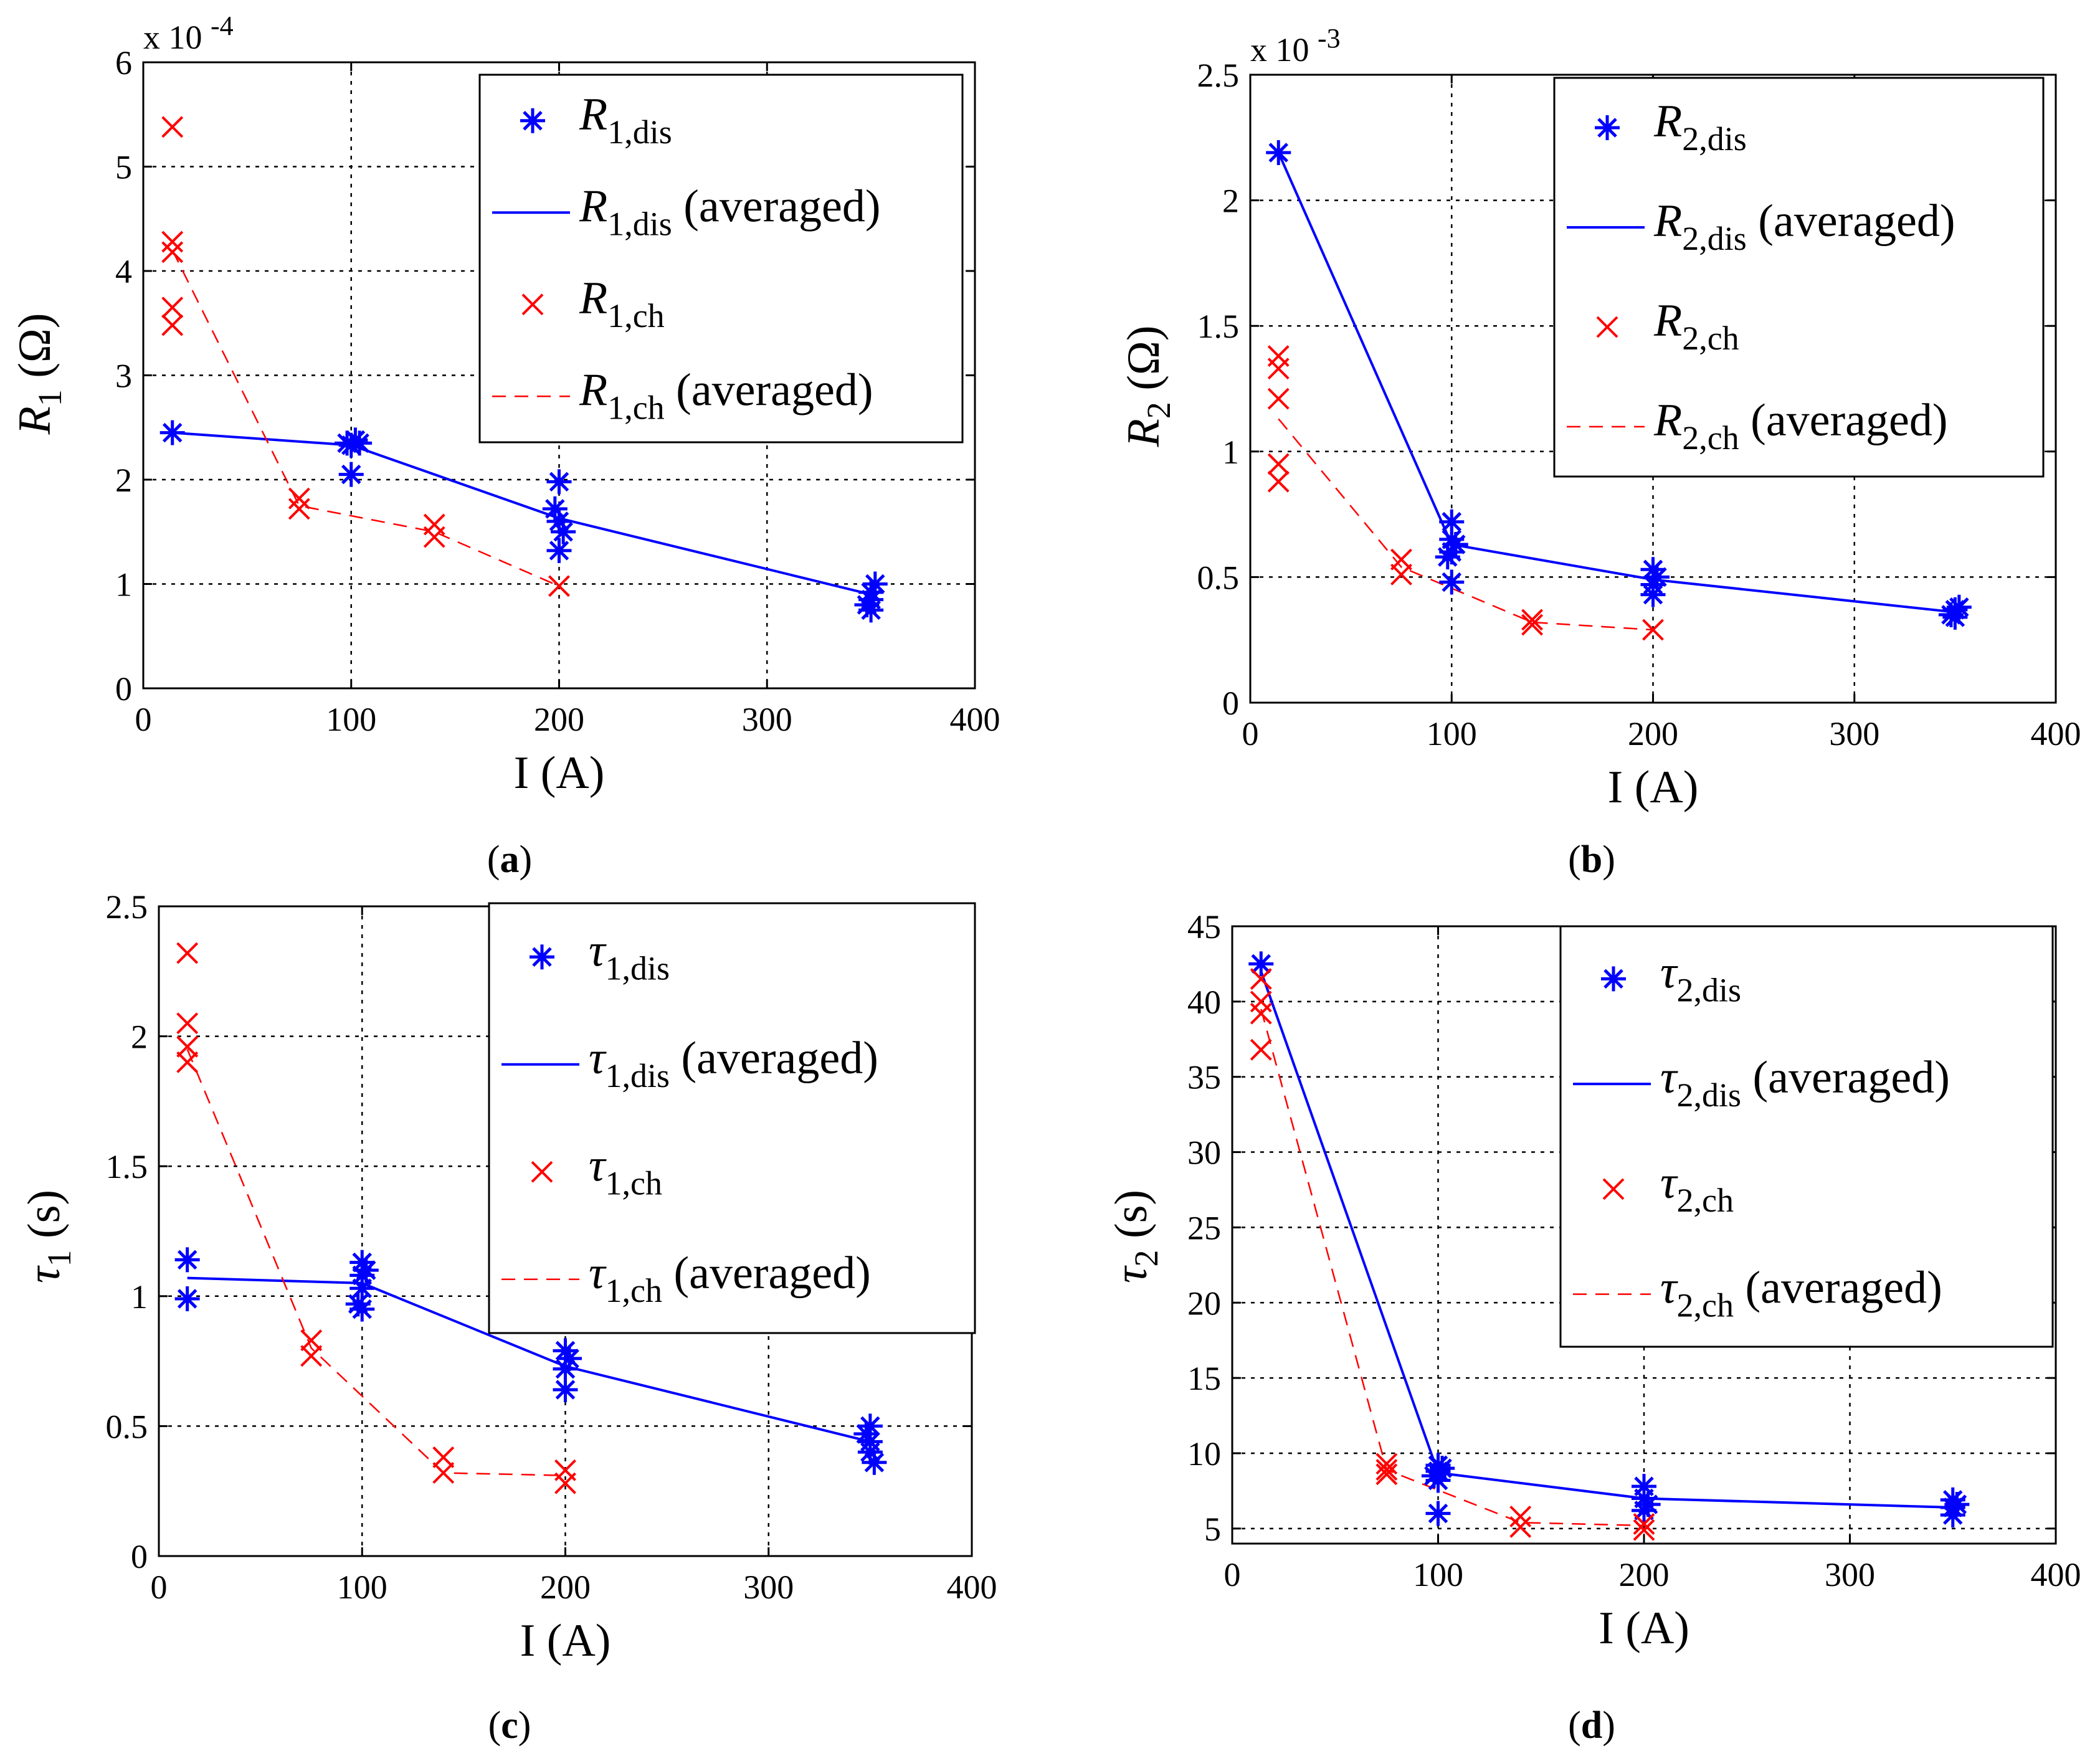 Image resolution: width=2100 pixels, height=1756 pixels. What do you see at coordinates (730, 211) in the screenshot?
I see `legend-entry-label: R1,dis (averaged)` at bounding box center [730, 211].